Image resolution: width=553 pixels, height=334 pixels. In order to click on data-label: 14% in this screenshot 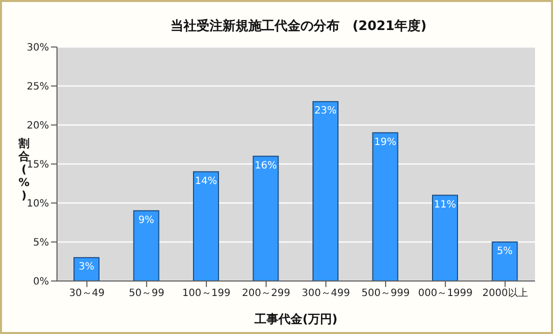, I will do `click(206, 181)`.